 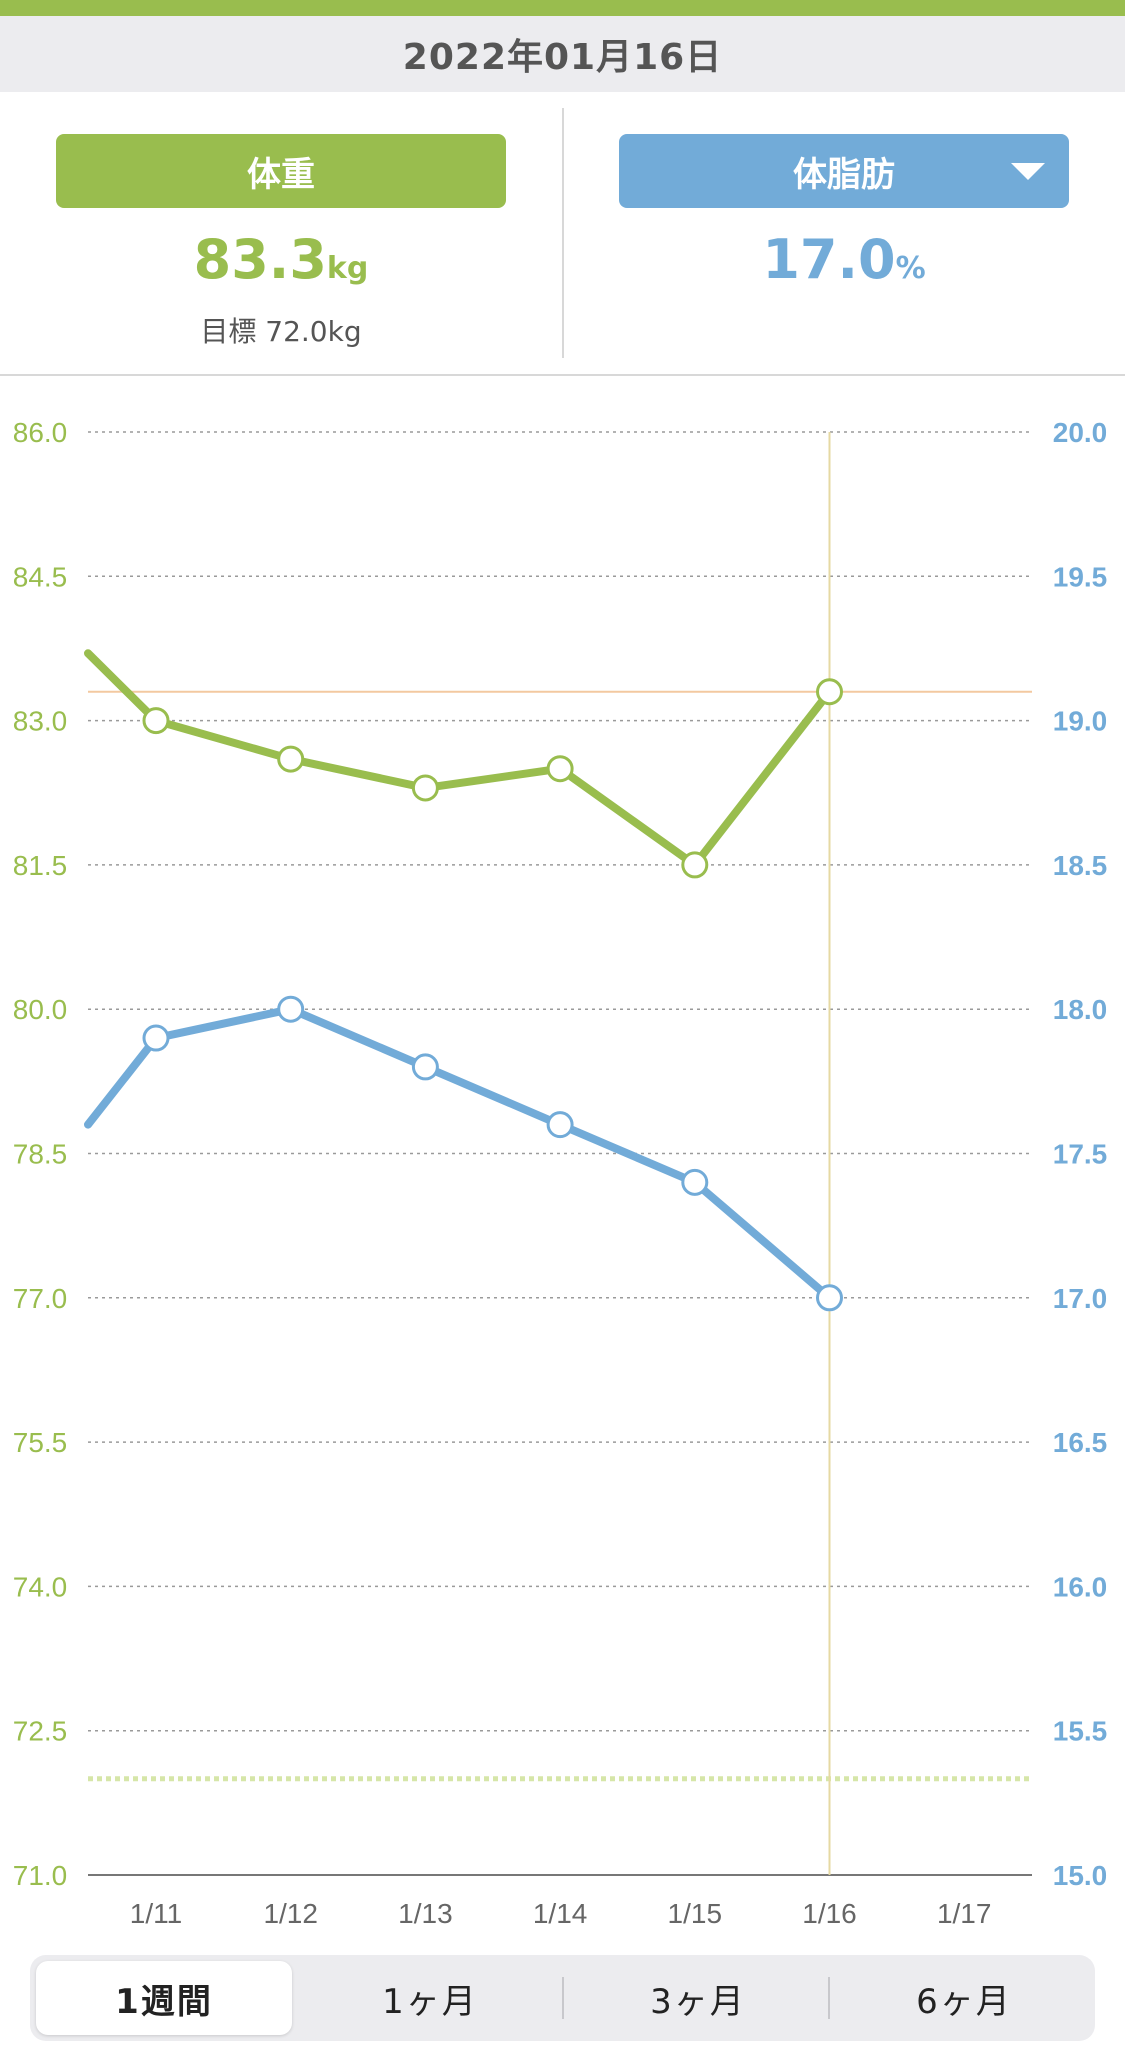 I want to click on y-left-tick-label: 84.5, so click(x=40, y=576).